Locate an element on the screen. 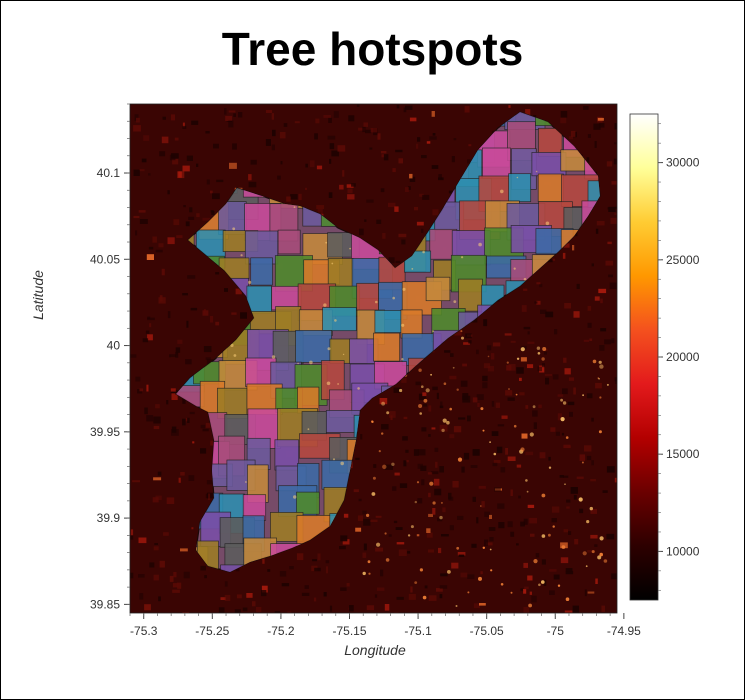  colorbar-tick-label: 25000 is located at coordinates (683, 260).